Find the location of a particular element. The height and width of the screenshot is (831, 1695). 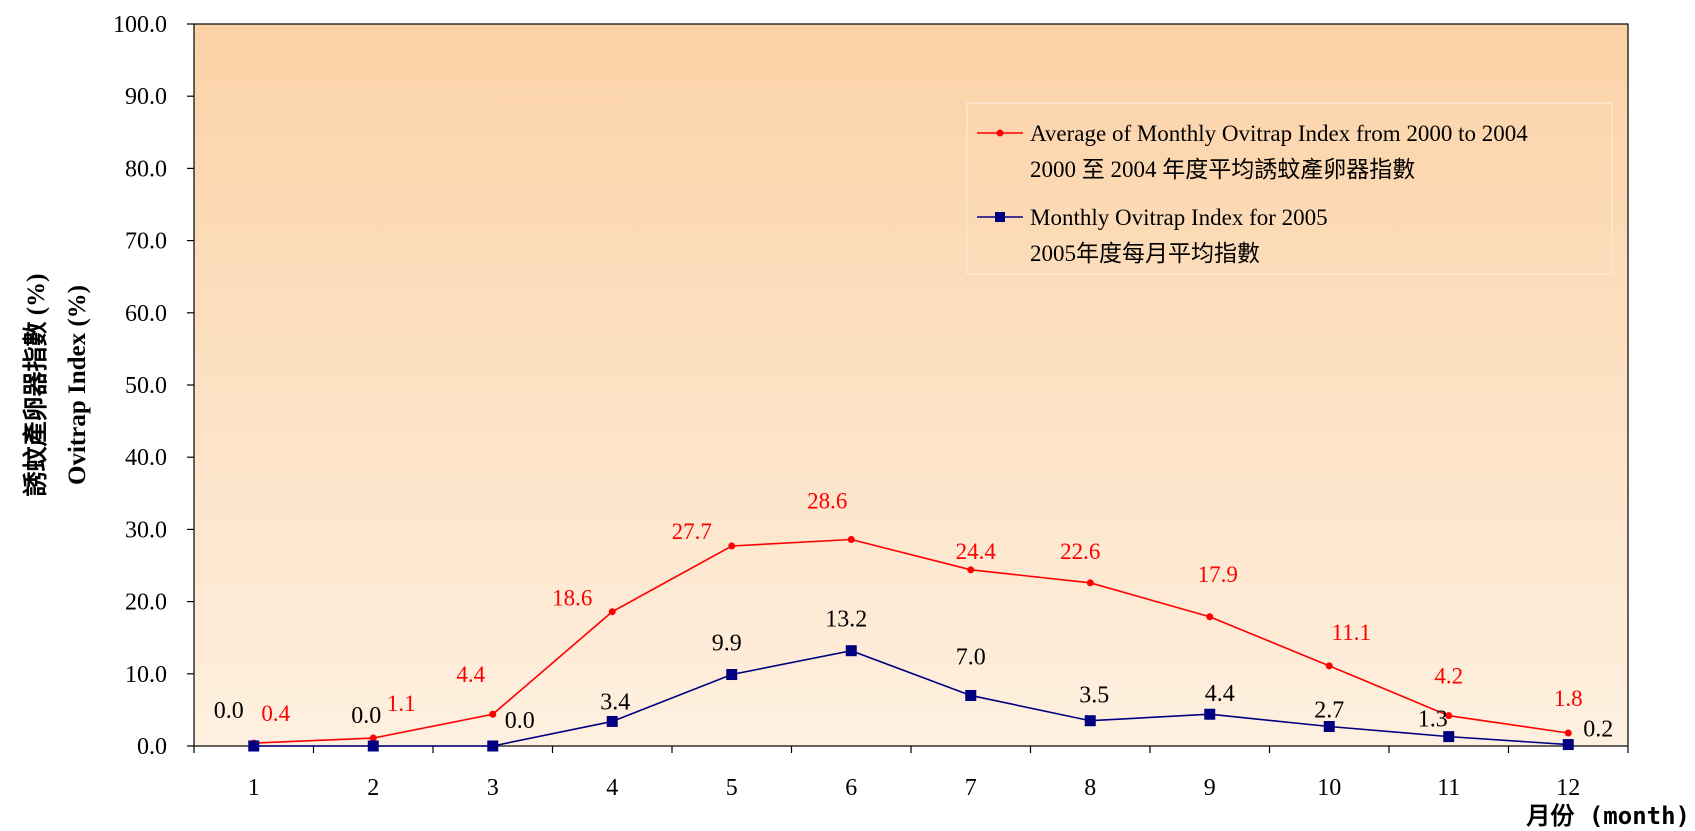

data-label-average: 24.4 is located at coordinates (976, 551).